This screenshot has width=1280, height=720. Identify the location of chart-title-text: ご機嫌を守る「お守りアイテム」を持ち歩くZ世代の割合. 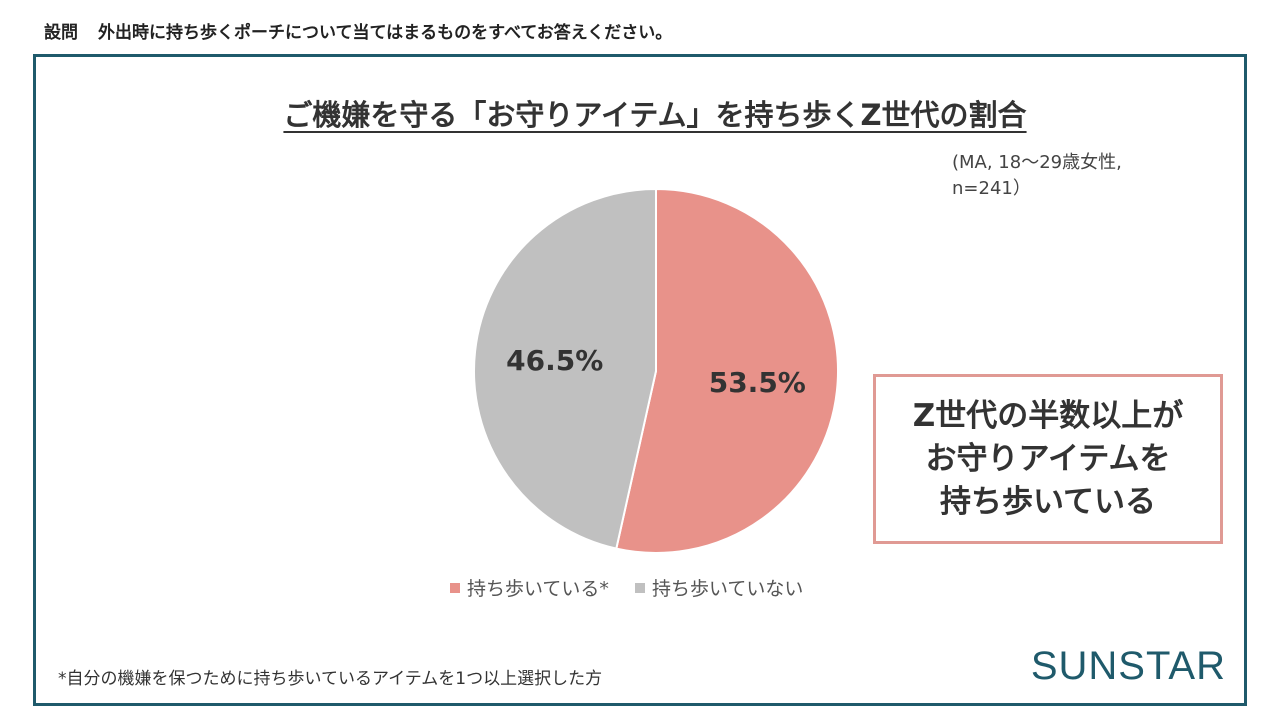
(655, 115).